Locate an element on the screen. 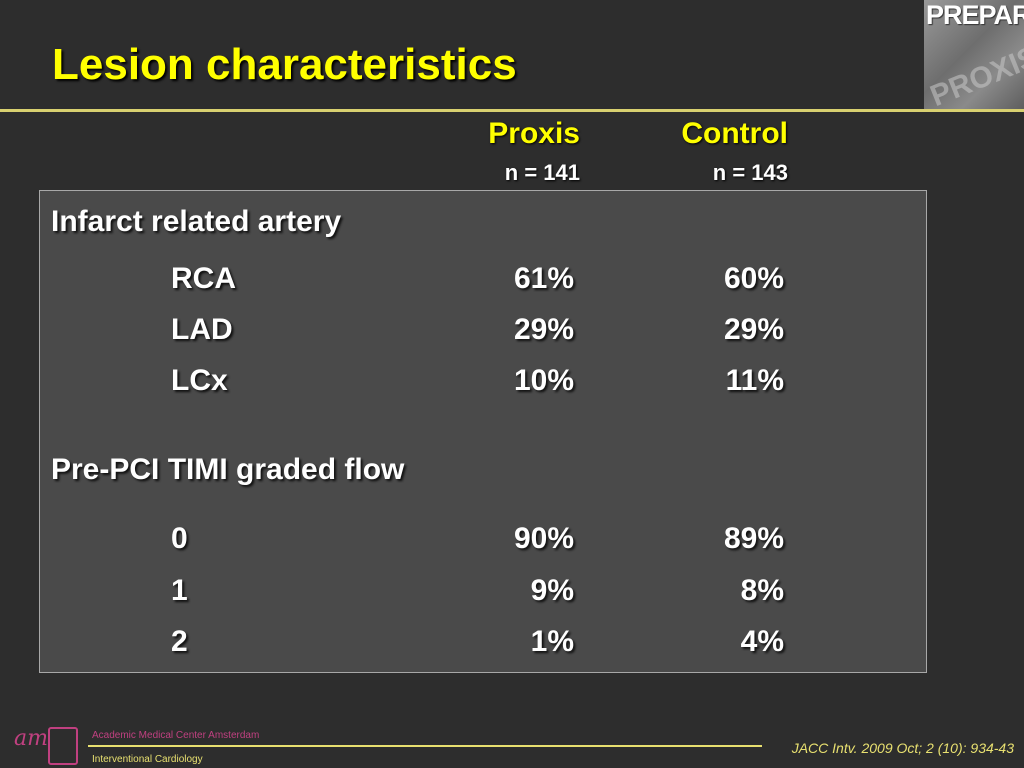 Image resolution: width=1024 pixels, height=768 pixels. row-label: LCx is located at coordinates (199, 380).